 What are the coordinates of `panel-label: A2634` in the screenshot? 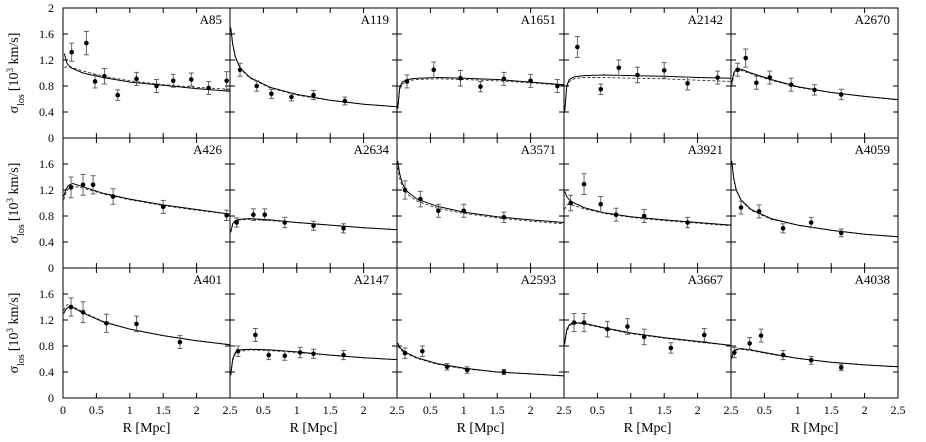 It's located at (372, 149).